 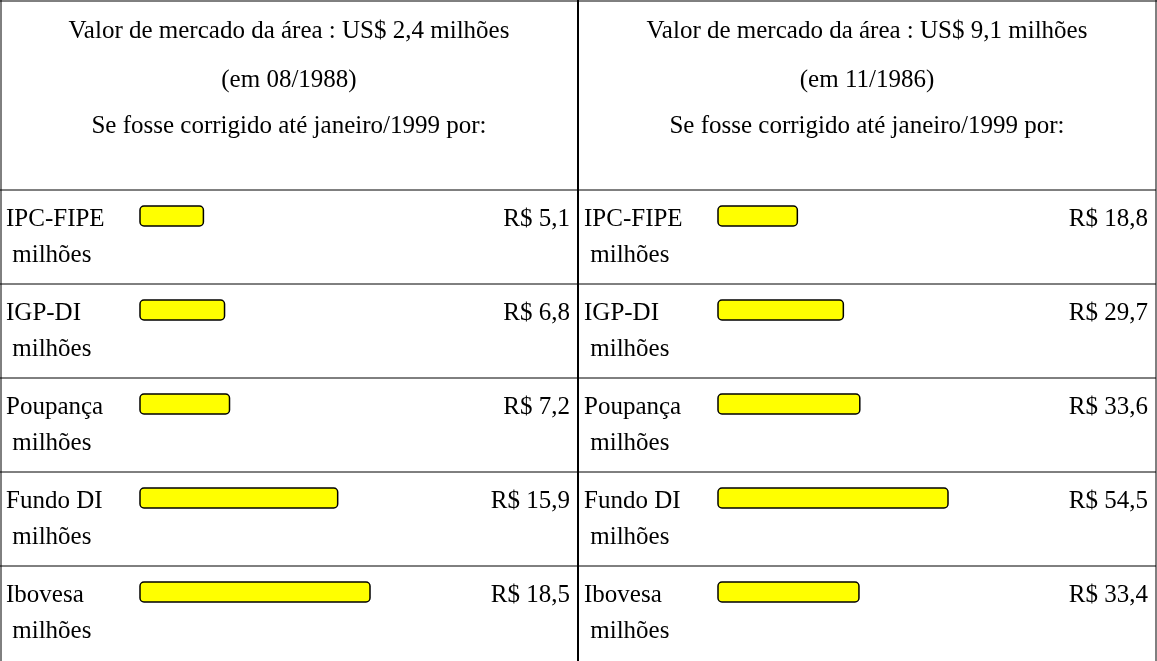 What do you see at coordinates (1108, 499) in the screenshot?
I see `data-label: R$ 54,5` at bounding box center [1108, 499].